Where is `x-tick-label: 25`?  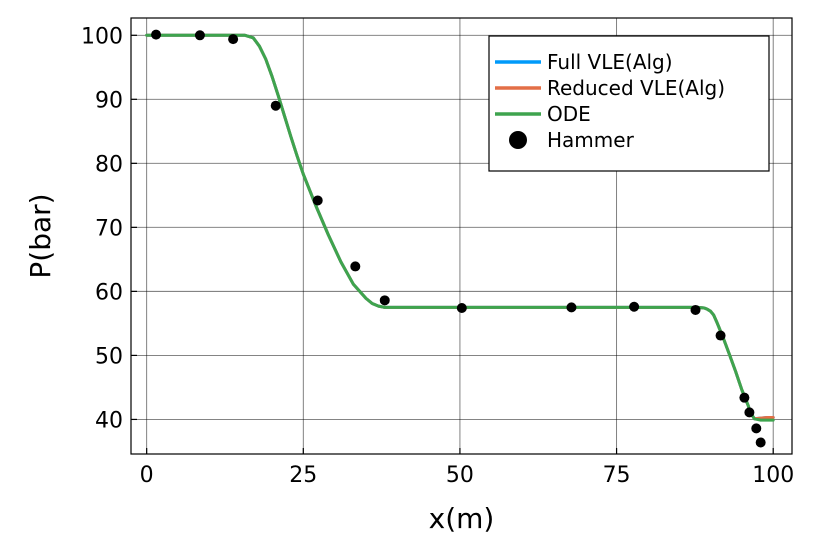 x-tick-label: 25 is located at coordinates (303, 475).